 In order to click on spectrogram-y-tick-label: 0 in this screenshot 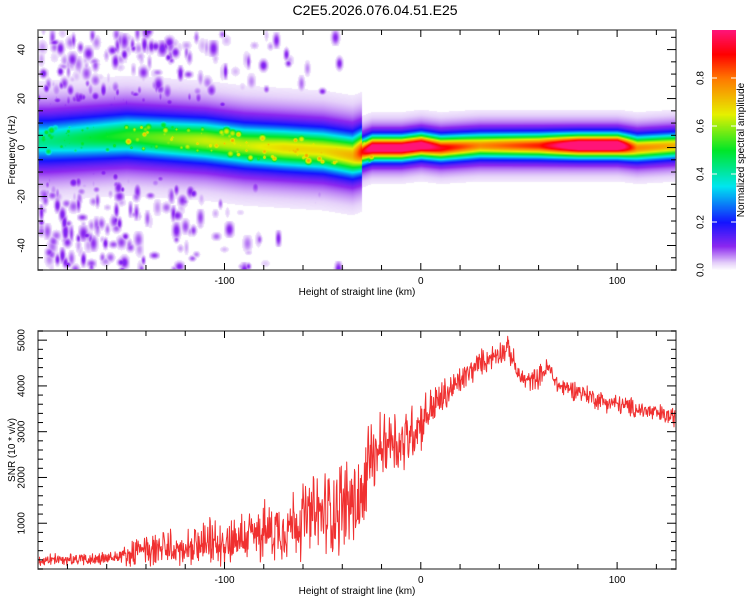, I will do `click(22, 147)`.